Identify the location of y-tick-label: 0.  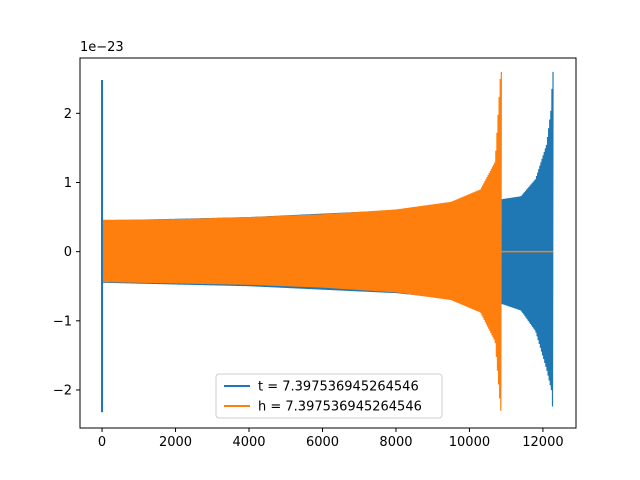
(68, 252).